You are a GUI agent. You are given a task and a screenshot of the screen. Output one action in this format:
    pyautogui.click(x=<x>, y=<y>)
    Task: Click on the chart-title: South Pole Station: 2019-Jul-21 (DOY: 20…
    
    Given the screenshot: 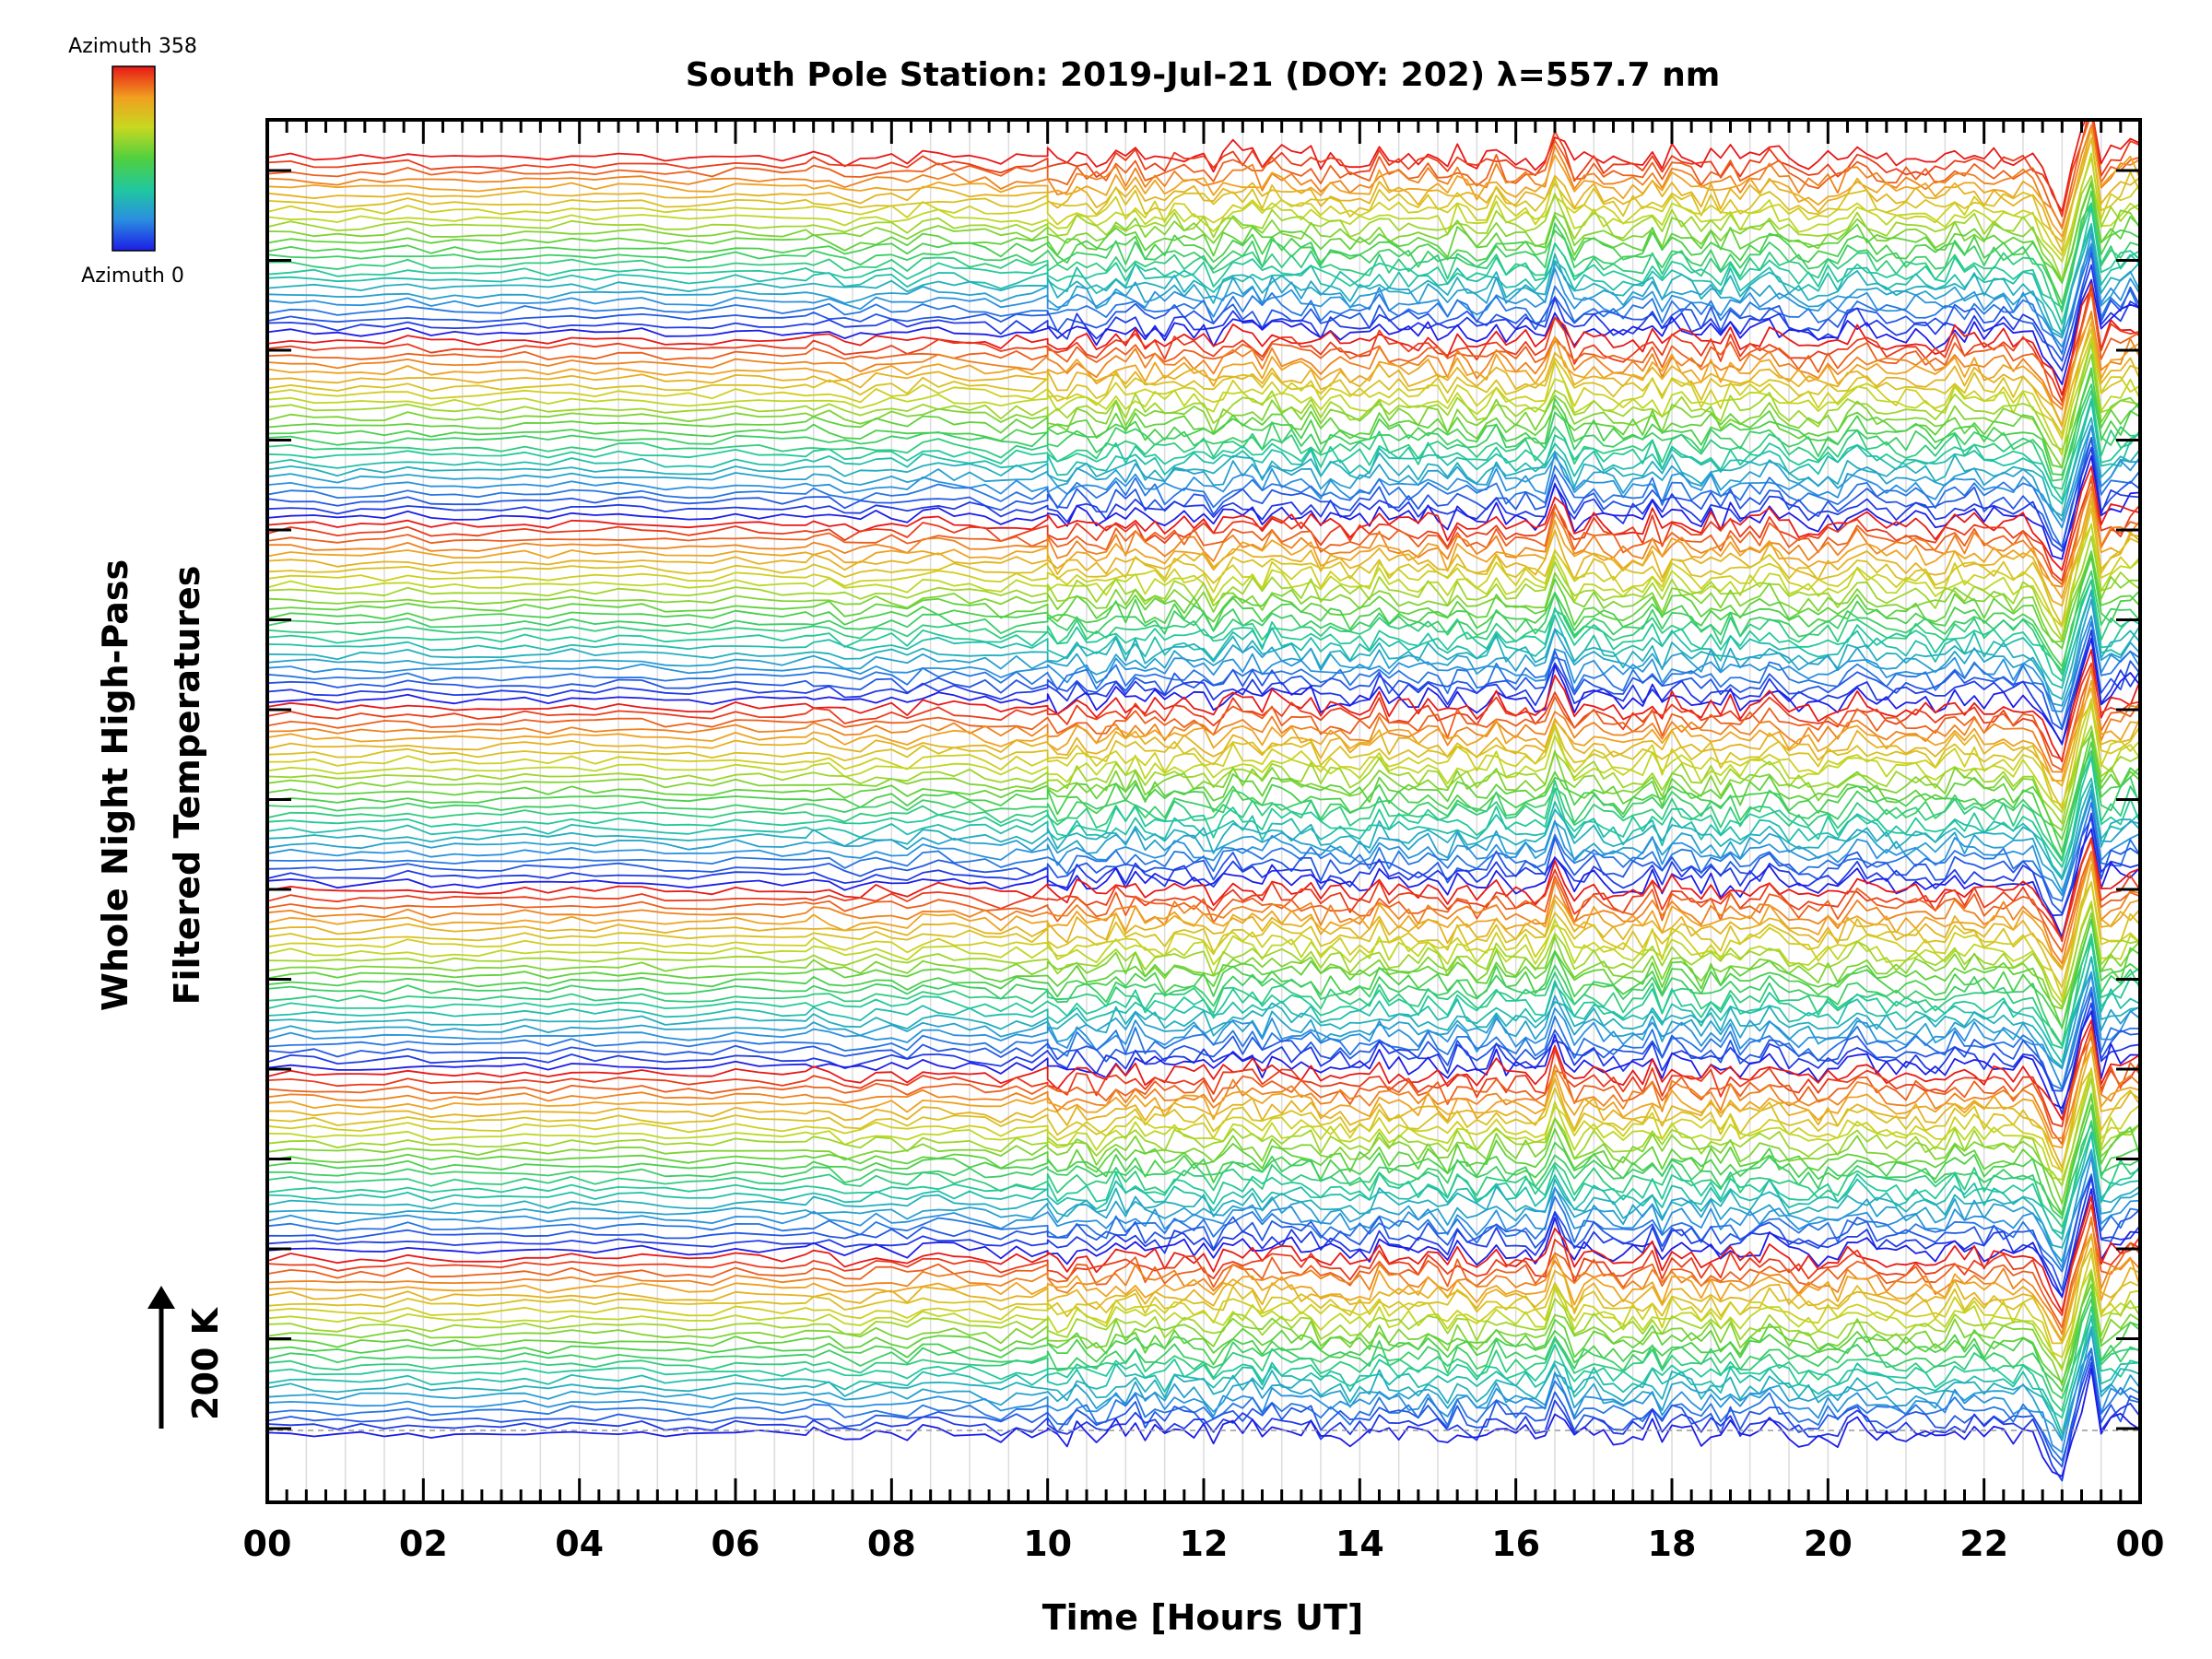 What is the action you would take?
    pyautogui.click(x=1203, y=75)
    